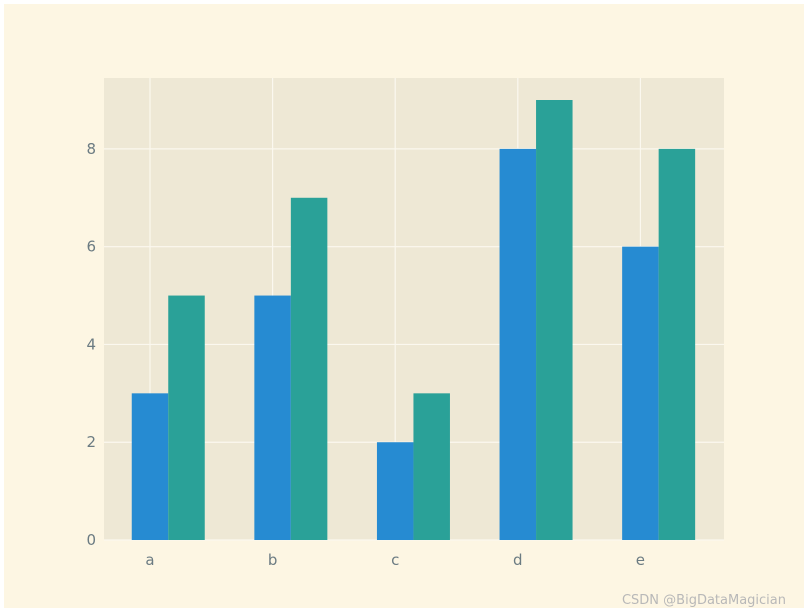 Image resolution: width=808 pixels, height=612 pixels. Describe the element at coordinates (272, 417) in the screenshot. I see `bar-series1-b` at that location.